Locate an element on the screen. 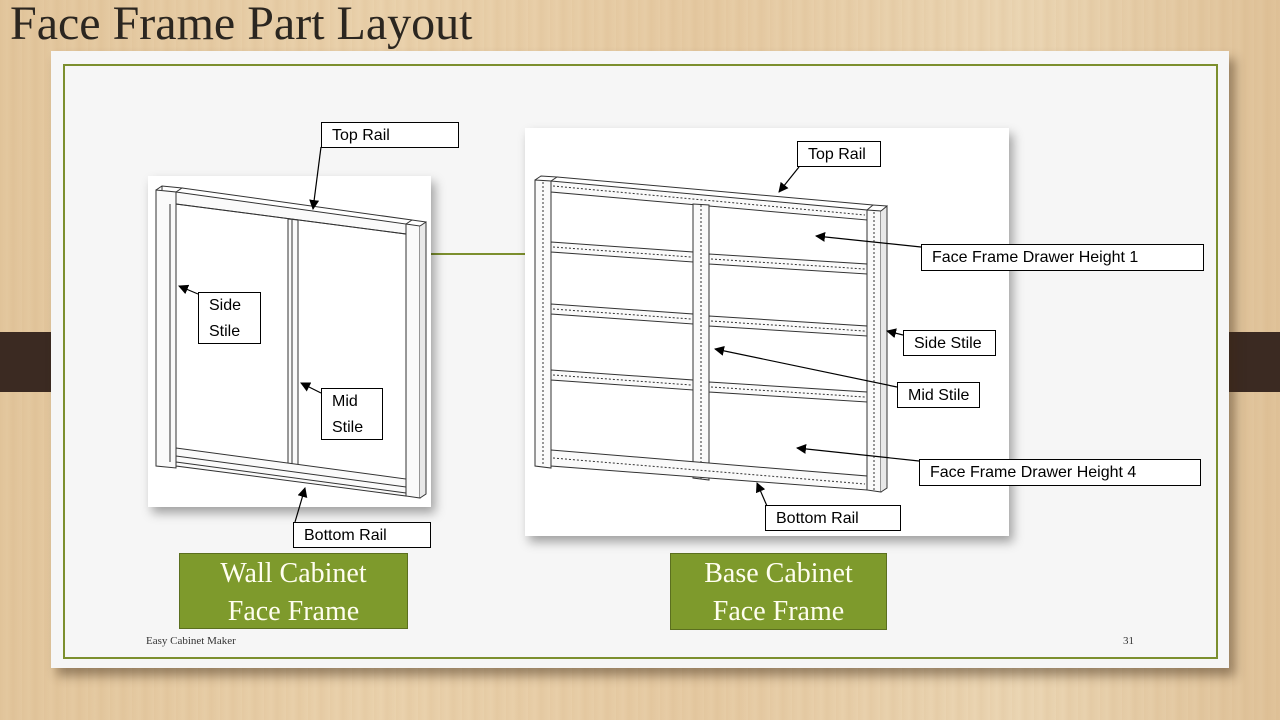  base-top-rail-label: Top Rail is located at coordinates (839, 154).